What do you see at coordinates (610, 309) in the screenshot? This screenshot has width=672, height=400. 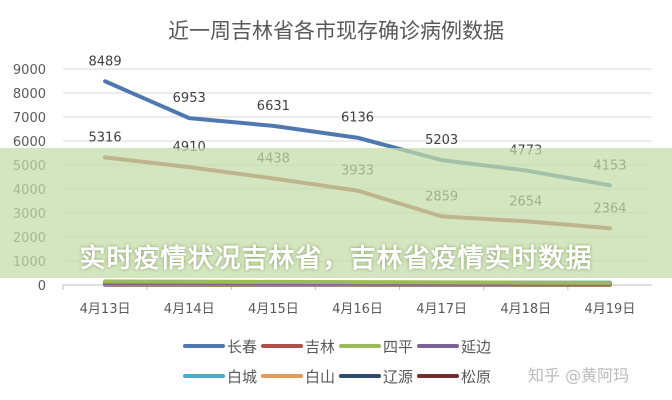 I see `x-tick-label: 4月19日` at bounding box center [610, 309].